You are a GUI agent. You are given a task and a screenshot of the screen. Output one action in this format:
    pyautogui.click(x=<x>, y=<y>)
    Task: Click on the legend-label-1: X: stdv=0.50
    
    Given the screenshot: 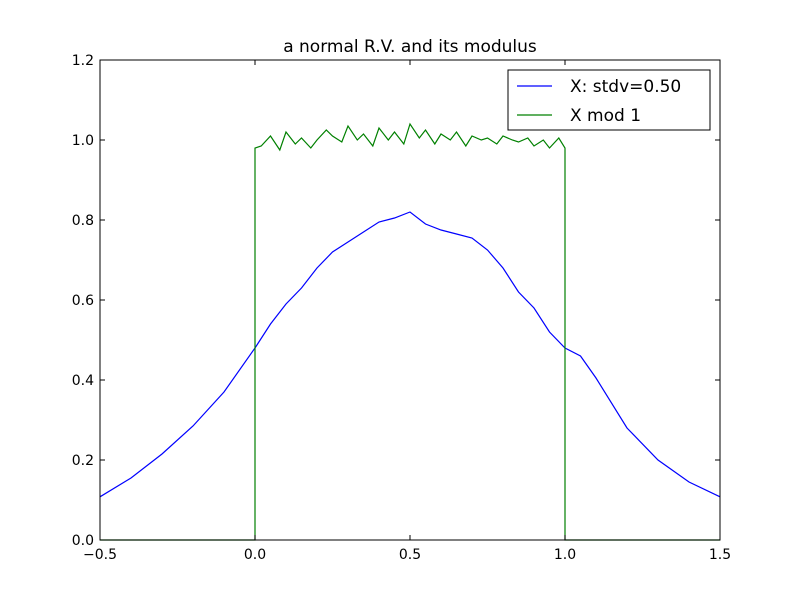 What is the action you would take?
    pyautogui.click(x=625, y=87)
    